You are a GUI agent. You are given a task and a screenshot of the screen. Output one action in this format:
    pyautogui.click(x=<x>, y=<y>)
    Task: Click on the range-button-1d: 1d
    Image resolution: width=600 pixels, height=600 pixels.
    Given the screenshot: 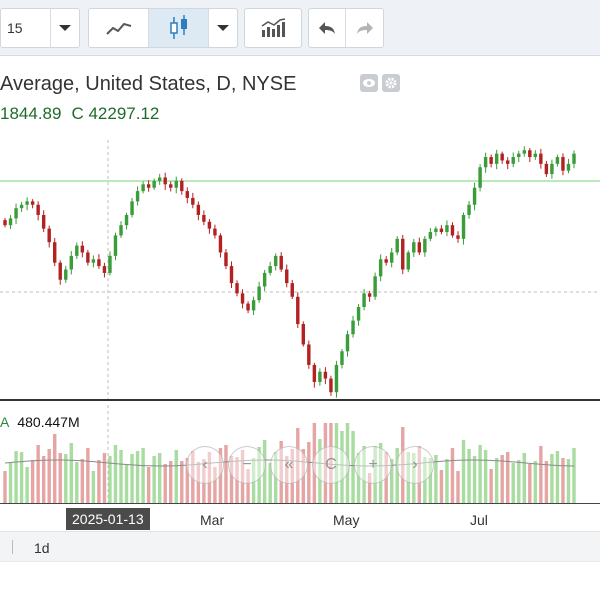 What is the action you would take?
    pyautogui.click(x=42, y=548)
    